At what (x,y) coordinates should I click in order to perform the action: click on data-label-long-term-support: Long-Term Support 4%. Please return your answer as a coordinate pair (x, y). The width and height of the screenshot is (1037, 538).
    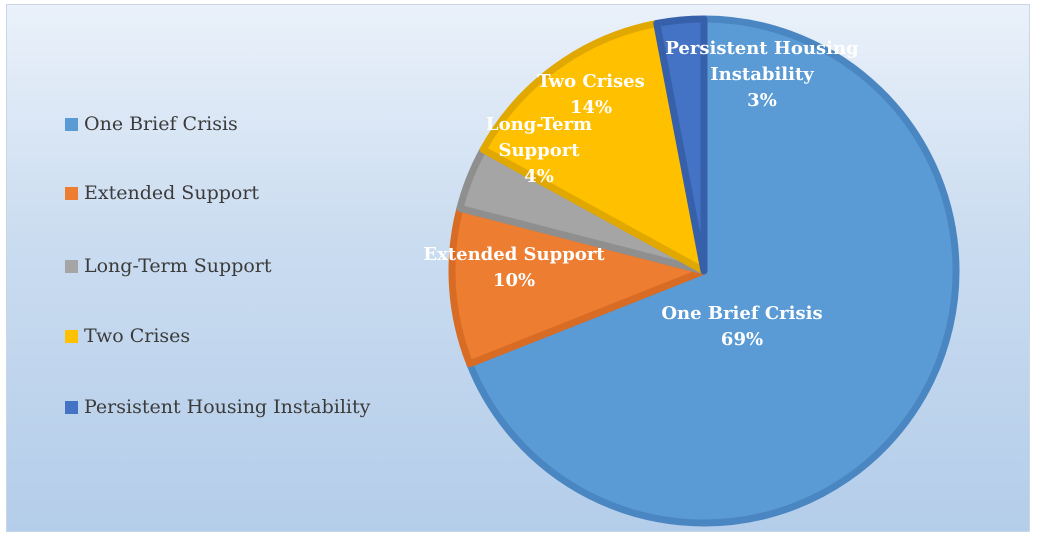
    Looking at the image, I should click on (539, 150).